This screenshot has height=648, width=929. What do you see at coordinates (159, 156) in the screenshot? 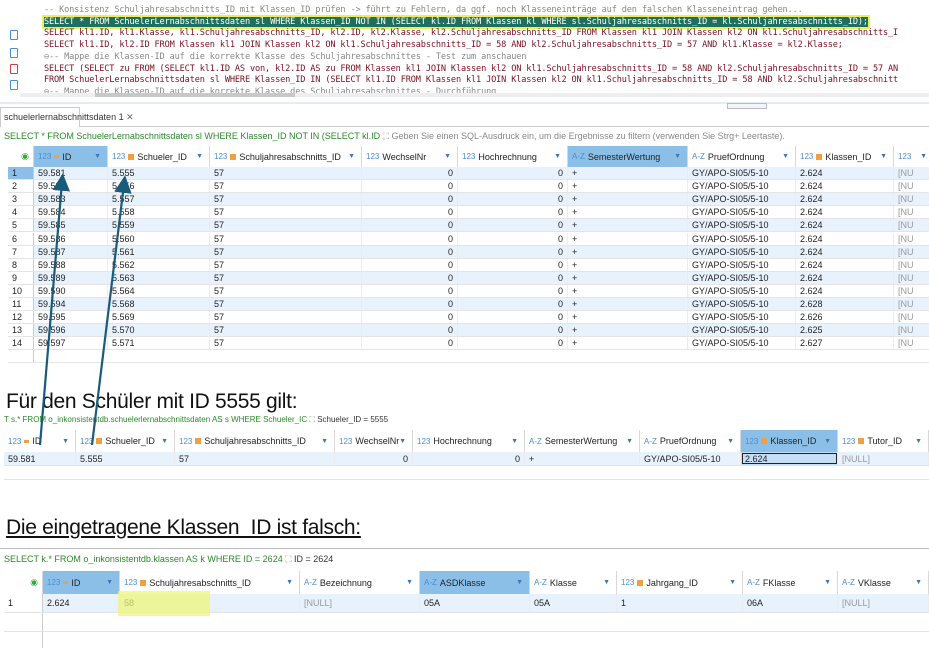
I see `column-header: 123 Schueler_ID ▼` at bounding box center [159, 156].